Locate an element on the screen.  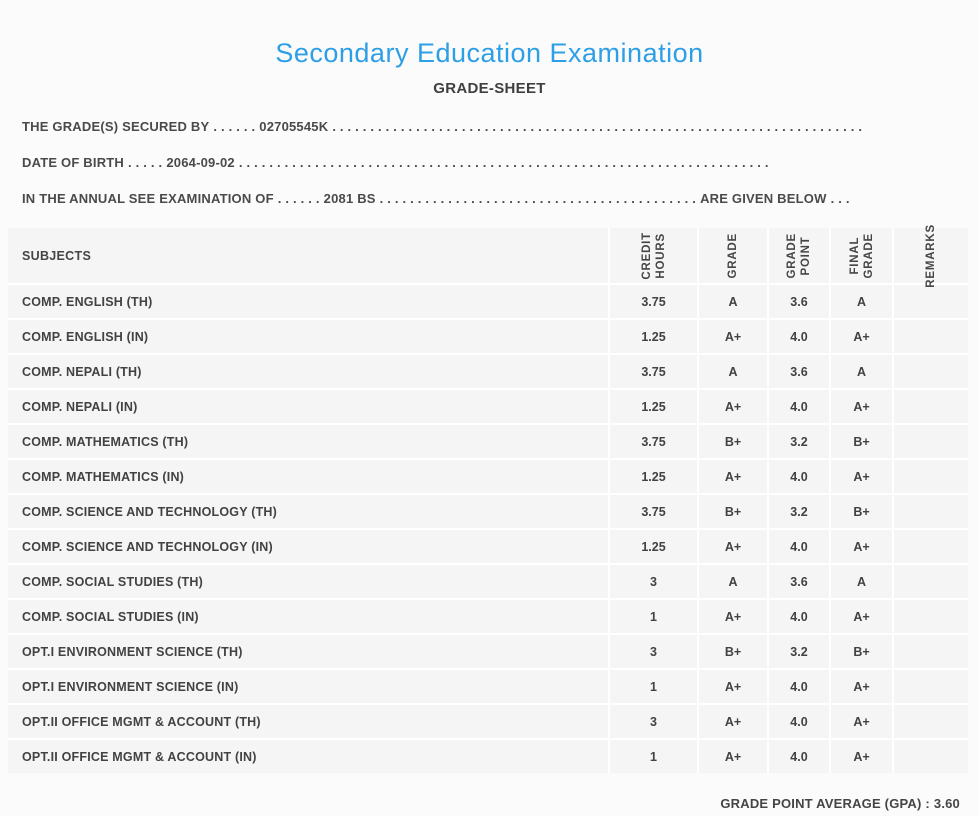
column-header-subjects: SUBJECTS is located at coordinates (308, 255).